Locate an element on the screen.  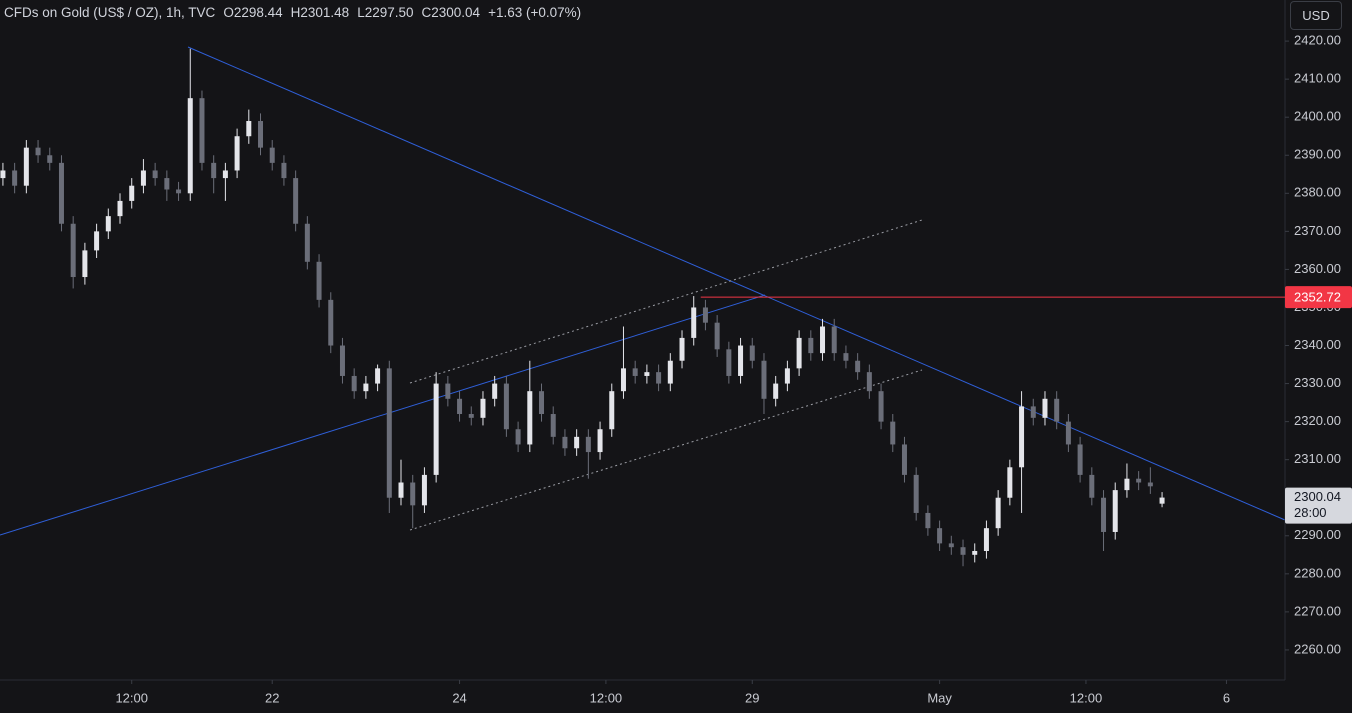
low-value: L2297.50 is located at coordinates (385, 12).